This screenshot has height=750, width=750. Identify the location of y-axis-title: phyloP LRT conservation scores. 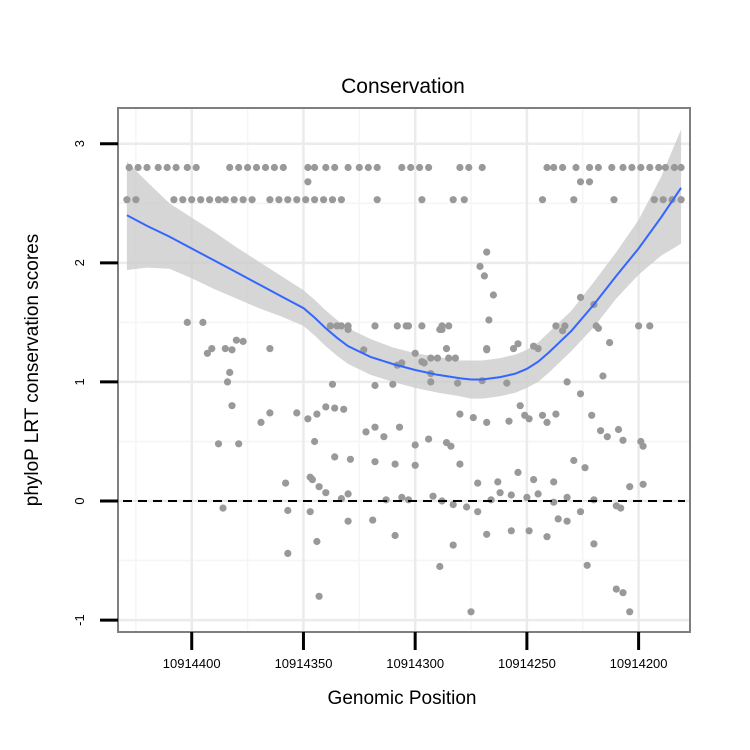
(32, 370).